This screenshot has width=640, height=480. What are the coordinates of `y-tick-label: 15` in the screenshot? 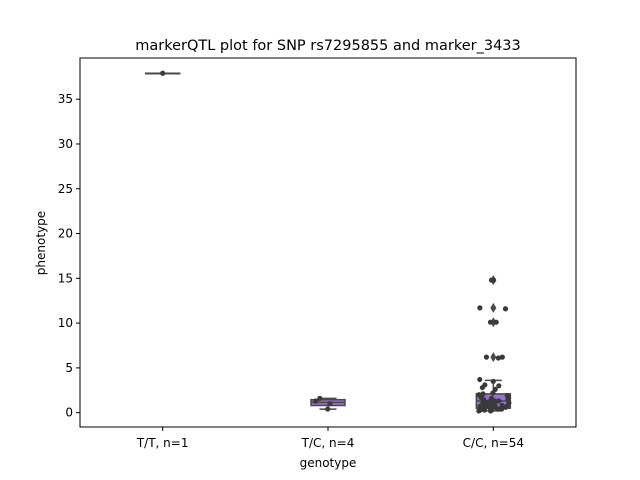 It's located at (65, 278).